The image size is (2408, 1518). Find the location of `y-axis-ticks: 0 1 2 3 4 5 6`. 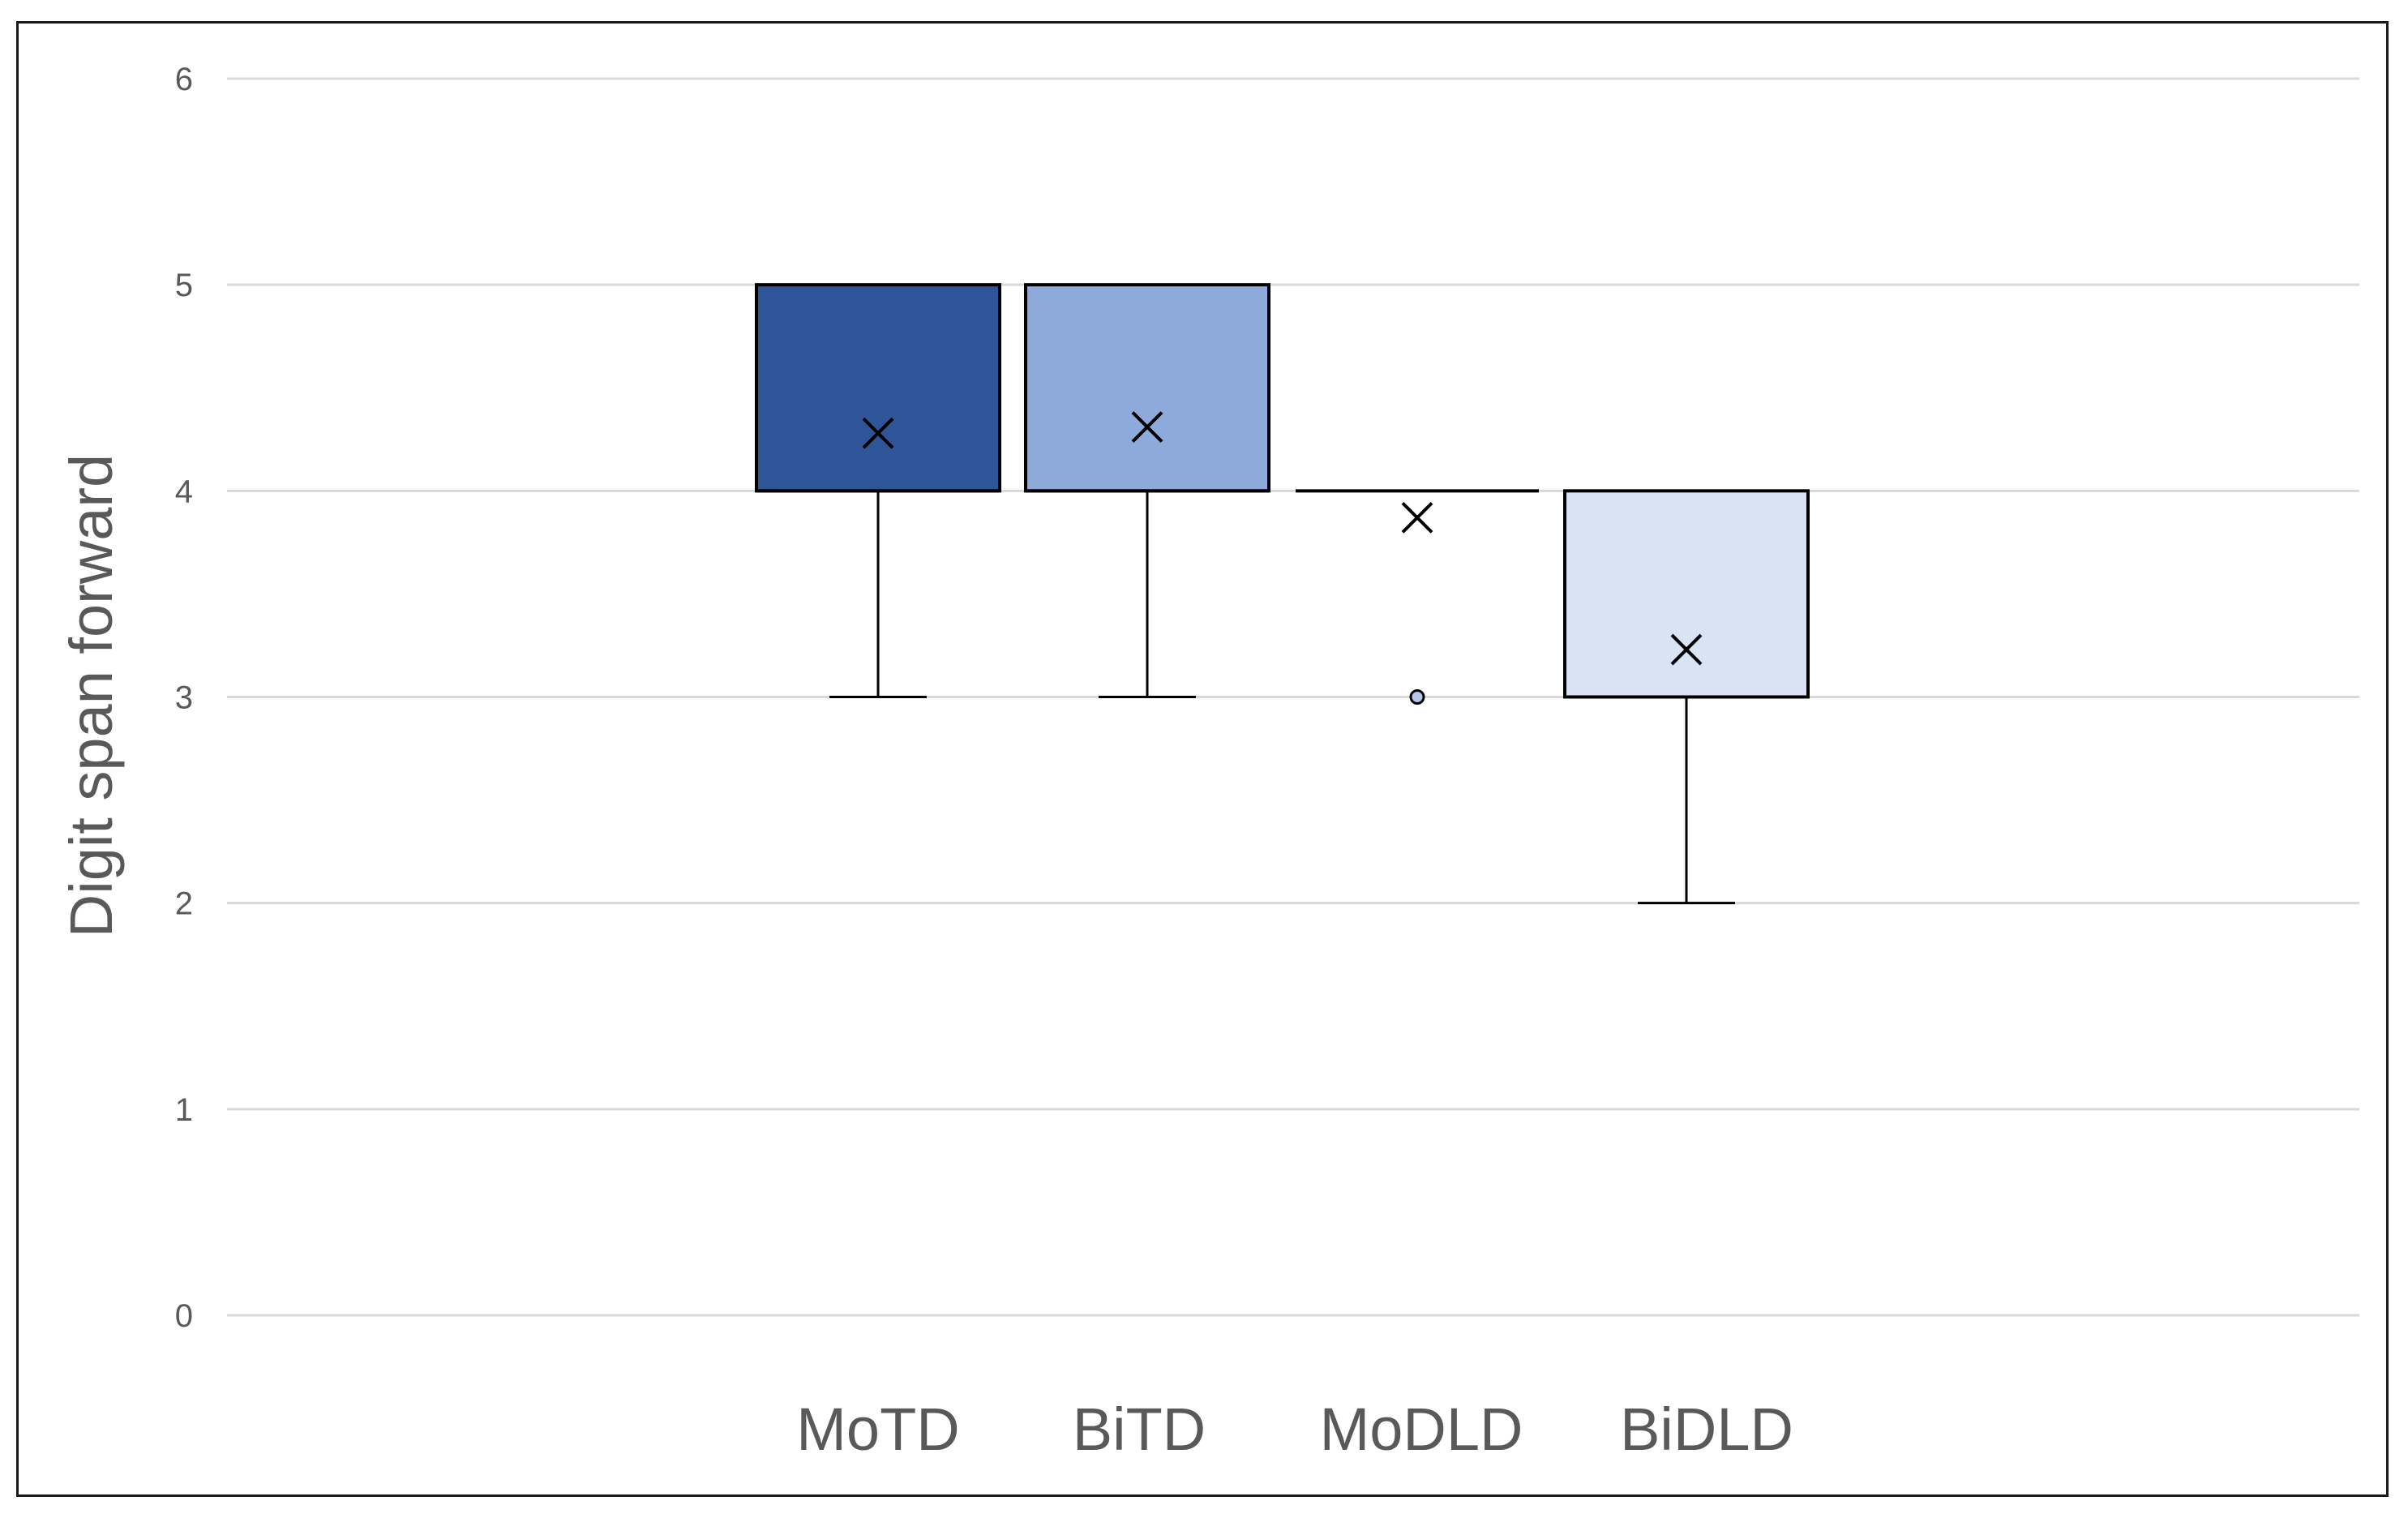

y-axis-ticks: 0 1 2 3 4 5 6 is located at coordinates (184, 698).